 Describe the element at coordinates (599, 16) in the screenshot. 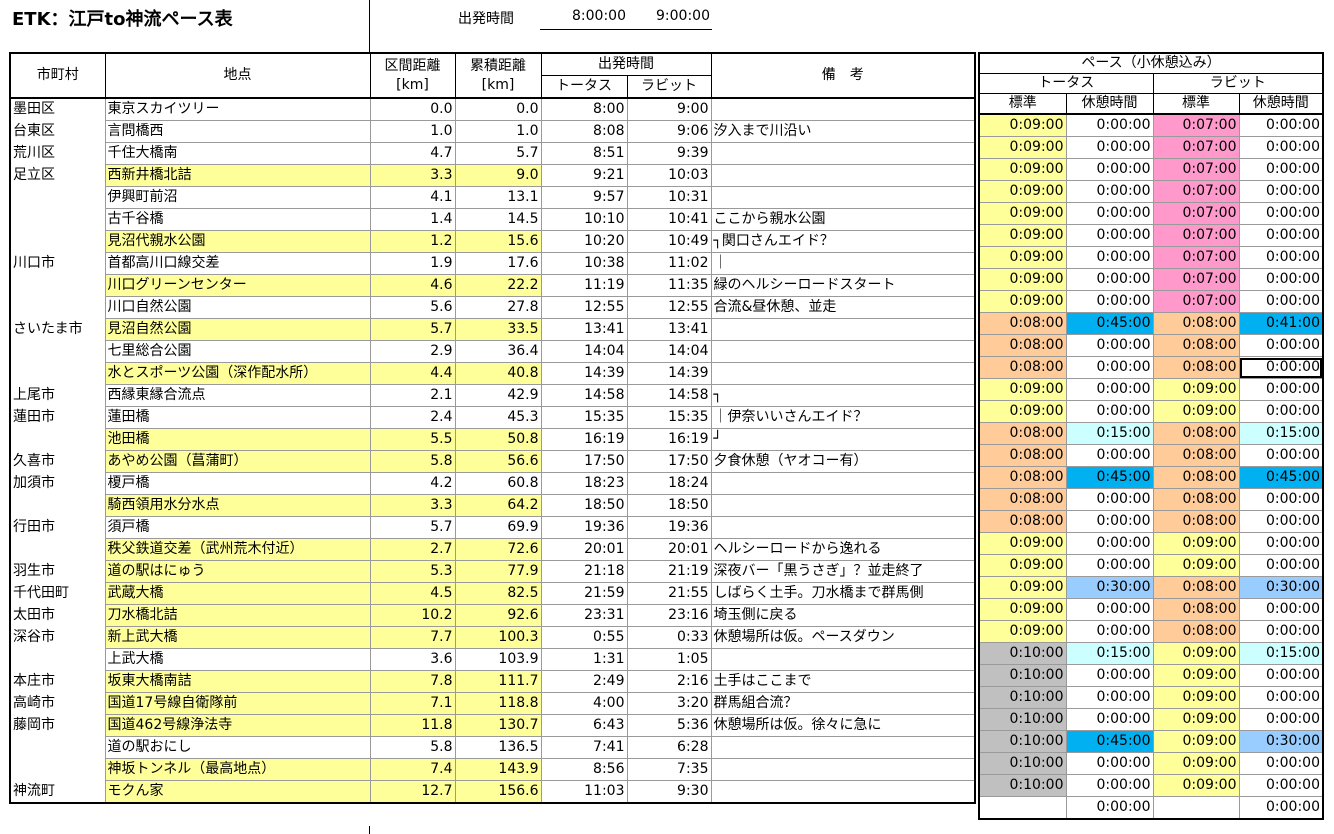

I see `departure-time-tortoise: 8:00:00` at that location.